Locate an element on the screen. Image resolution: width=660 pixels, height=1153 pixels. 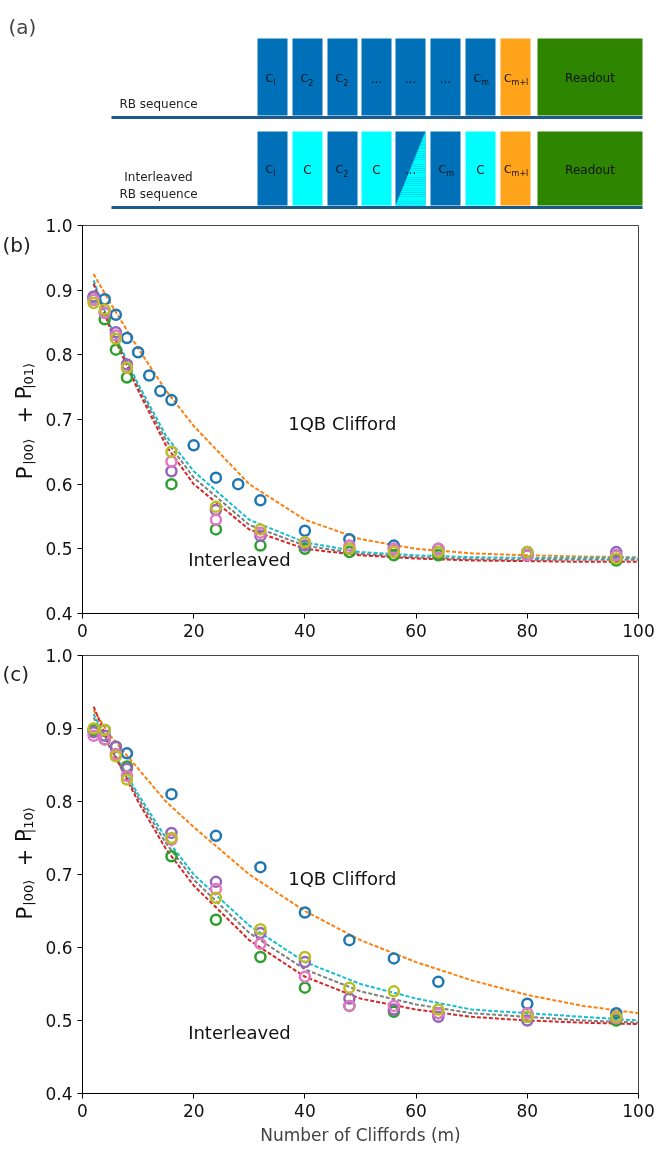
text: RB sequence is located at coordinates (158, 103).